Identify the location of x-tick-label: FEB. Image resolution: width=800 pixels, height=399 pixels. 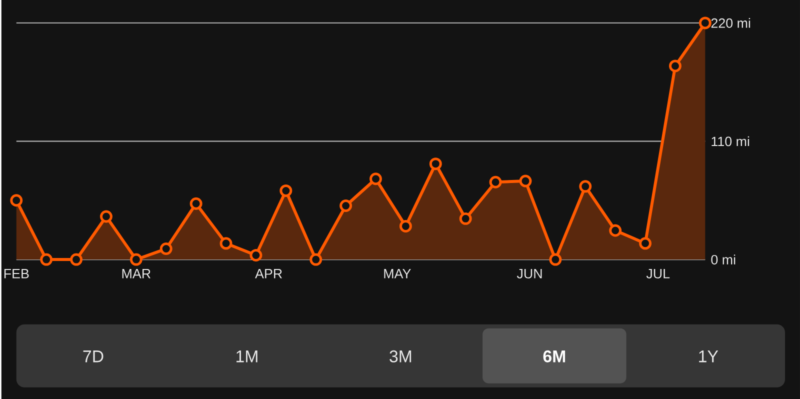
(16, 273).